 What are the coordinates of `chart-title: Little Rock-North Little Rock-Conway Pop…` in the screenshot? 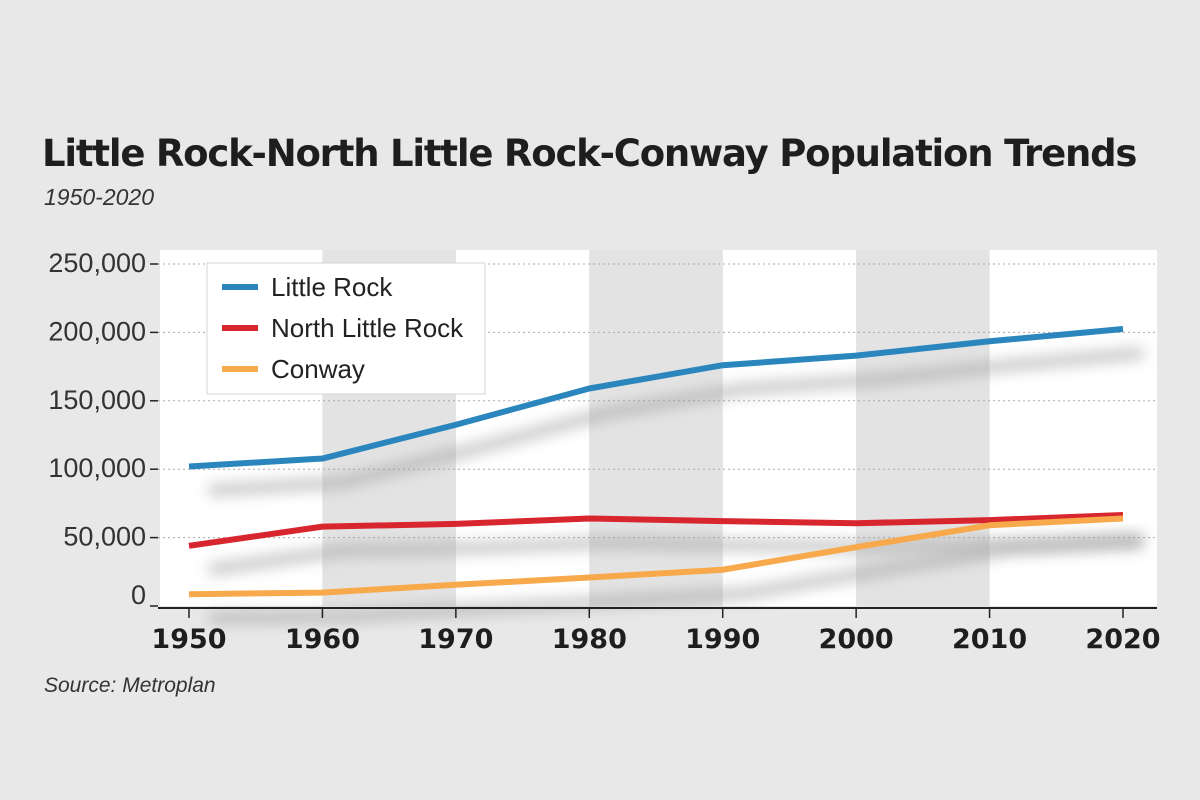 It's located at (589, 153).